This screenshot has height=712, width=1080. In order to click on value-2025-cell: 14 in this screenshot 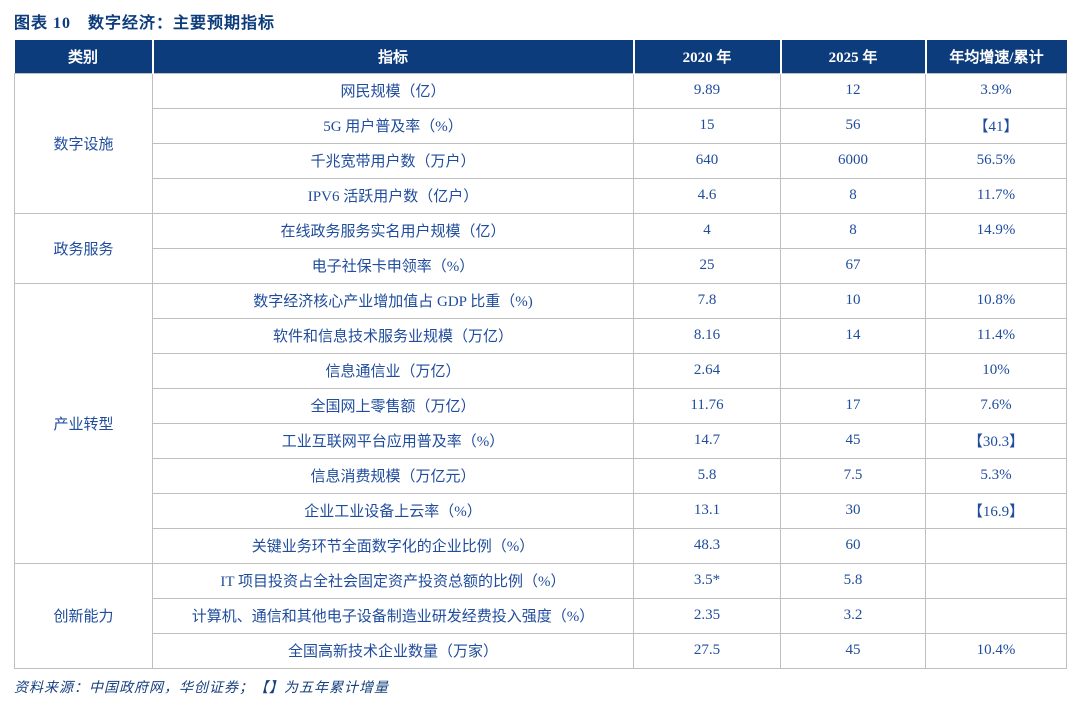, I will do `click(853, 335)`.